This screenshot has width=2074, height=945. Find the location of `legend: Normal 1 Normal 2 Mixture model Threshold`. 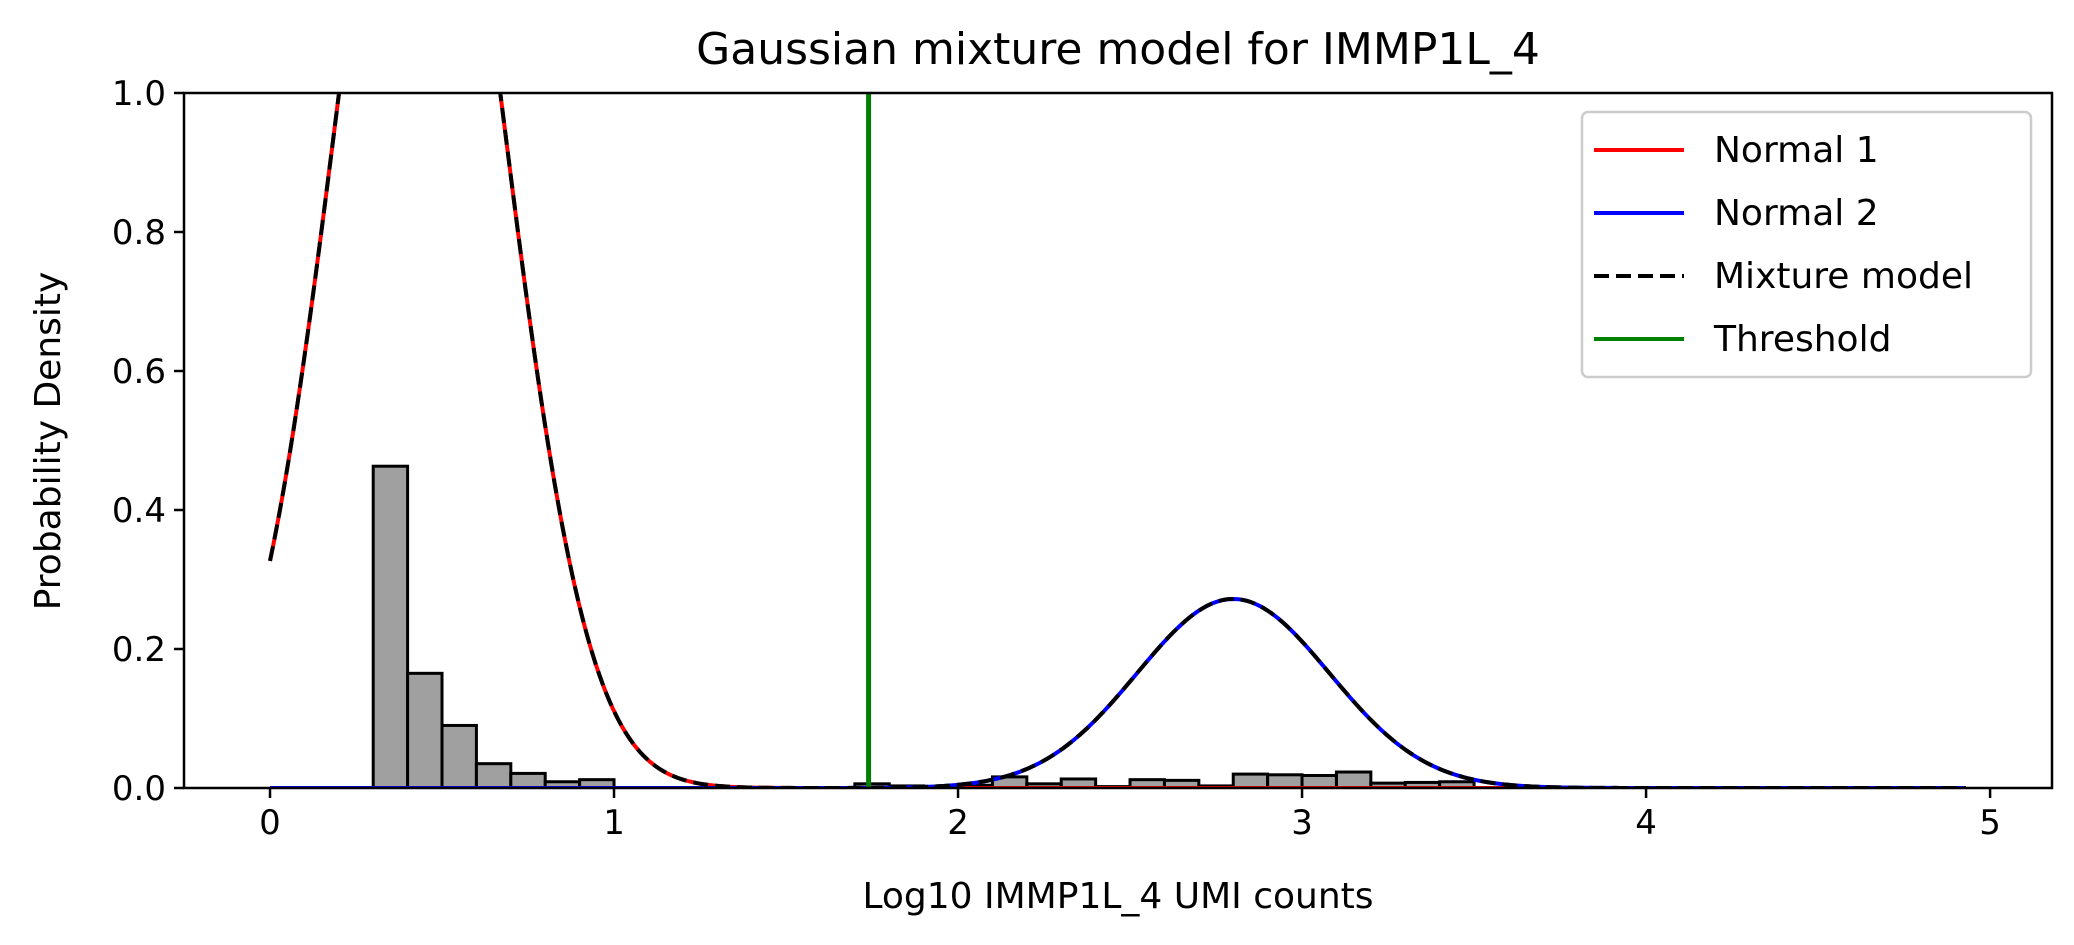

legend: Normal 1 Normal 2 Mixture model Threshold is located at coordinates (1806, 244).